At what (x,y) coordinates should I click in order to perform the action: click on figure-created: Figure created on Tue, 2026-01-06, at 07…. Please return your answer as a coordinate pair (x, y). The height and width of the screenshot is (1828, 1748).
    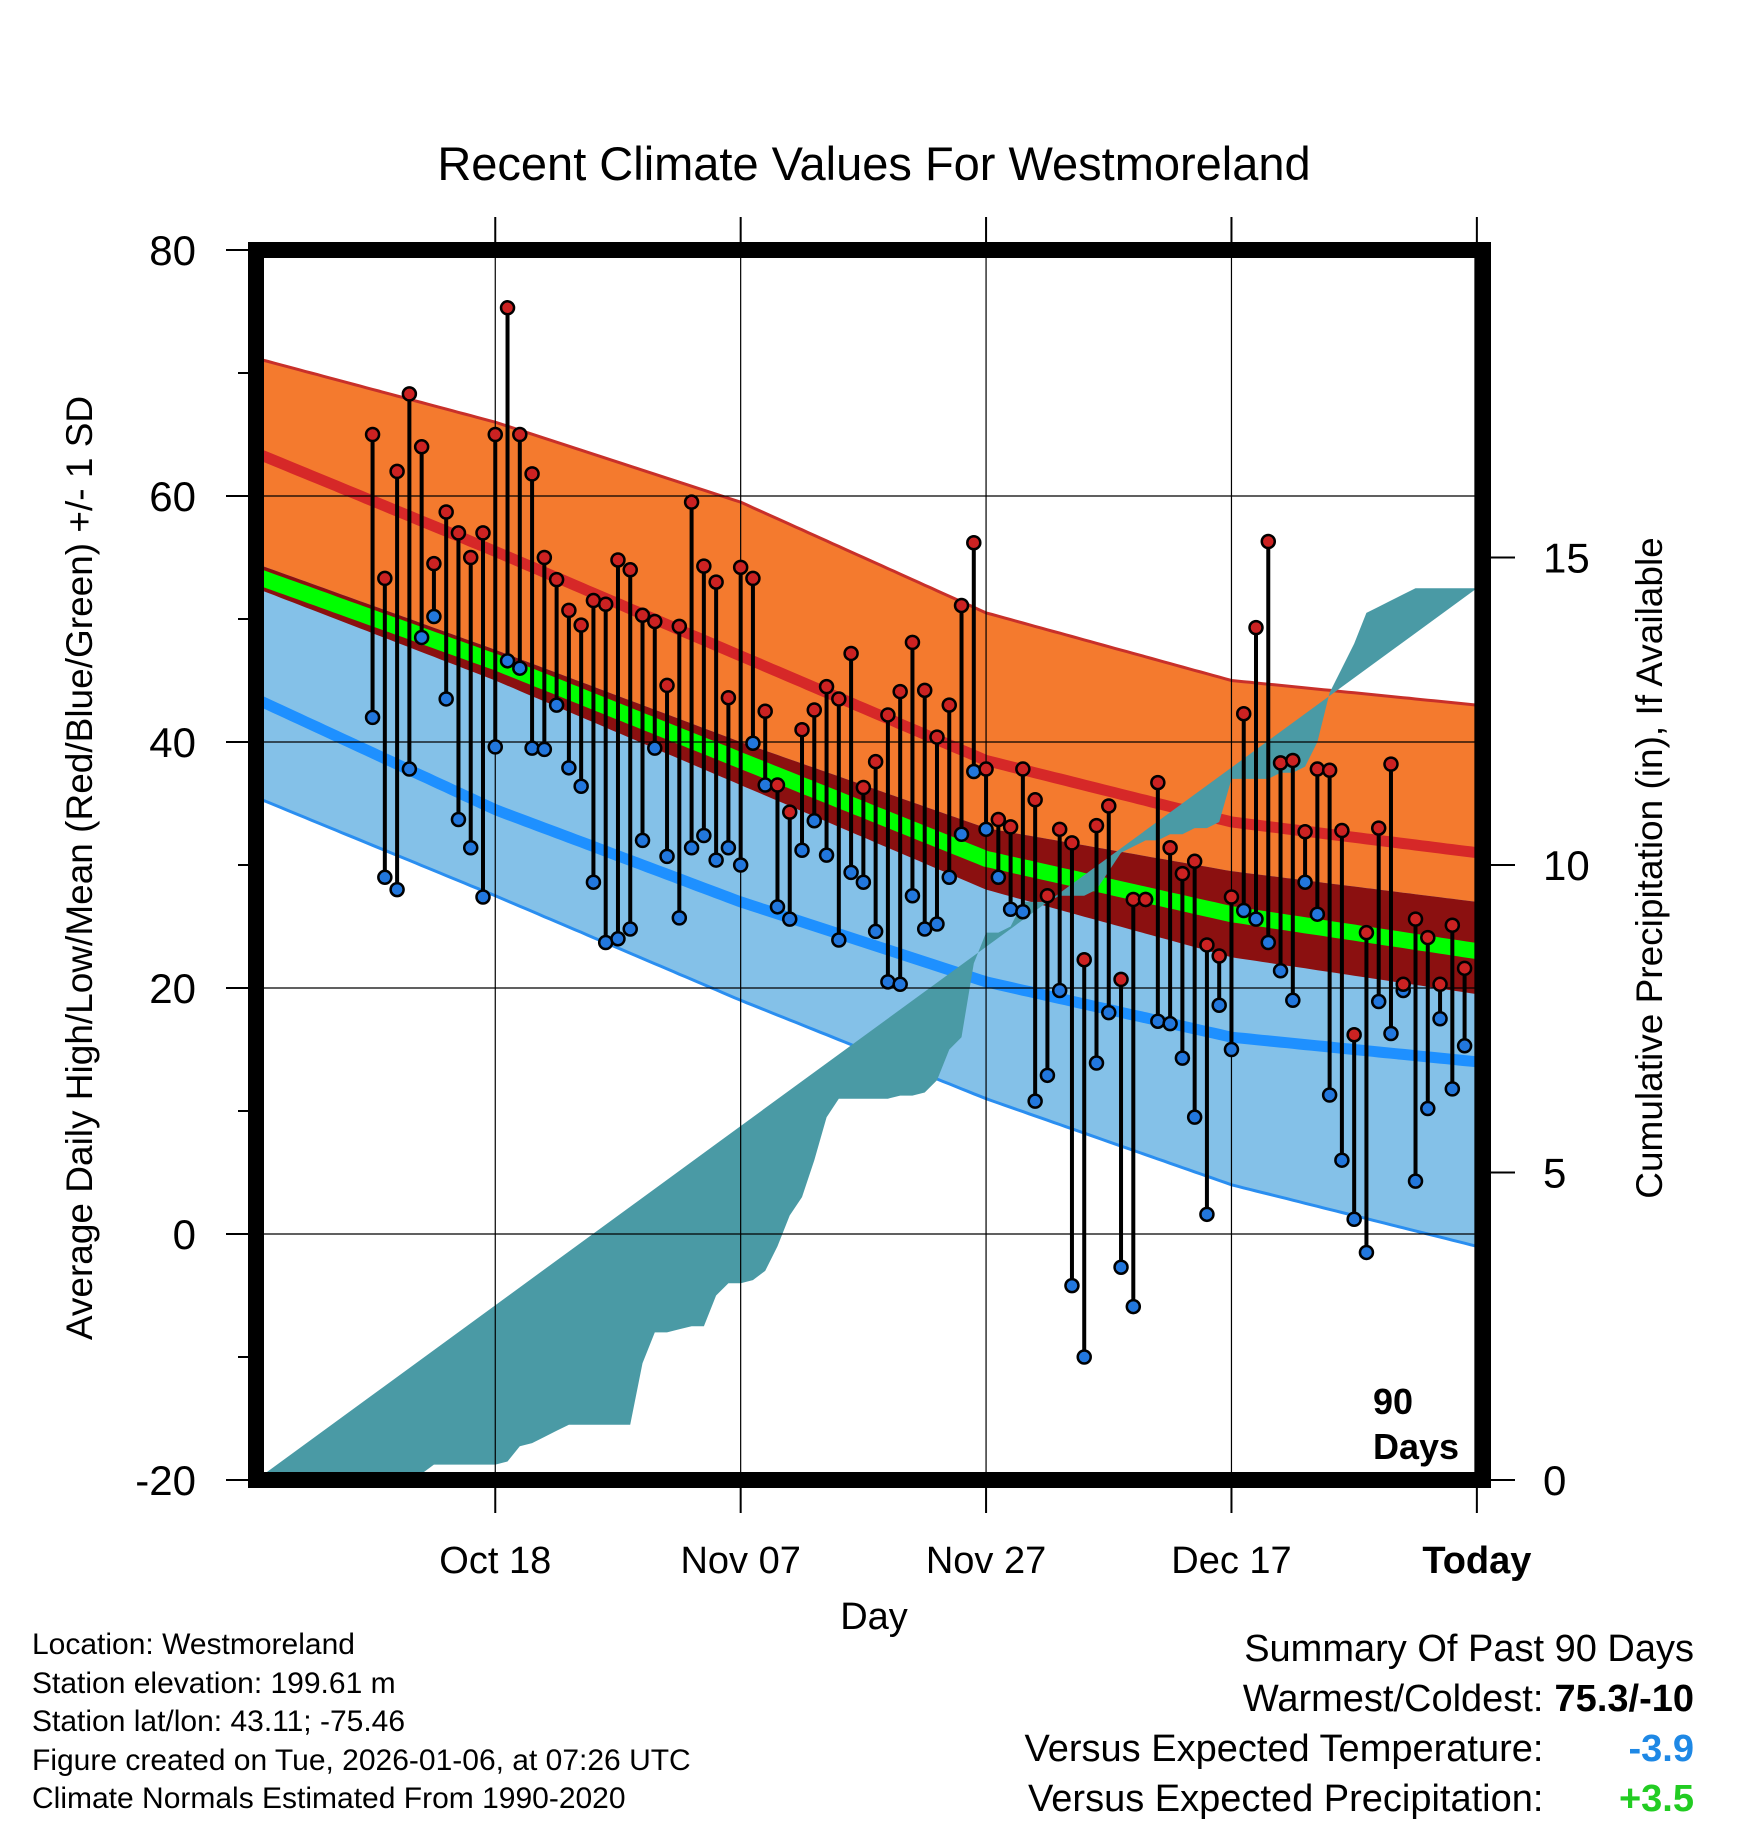
    Looking at the image, I should click on (361, 1760).